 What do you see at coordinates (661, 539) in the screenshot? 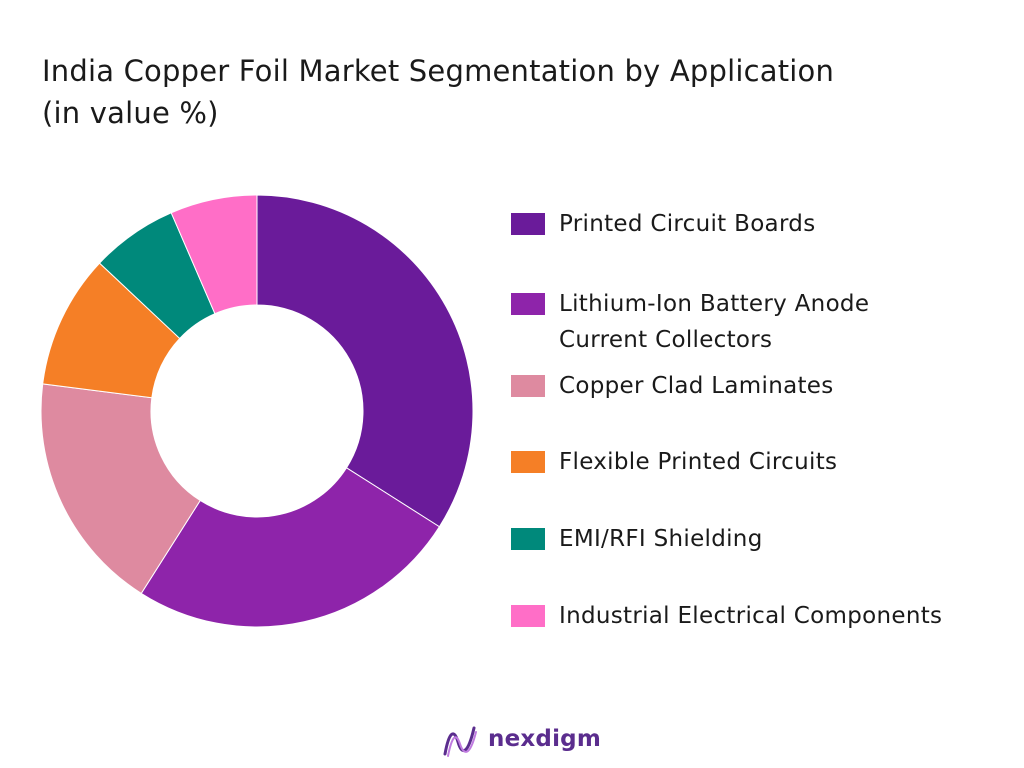
I see `legend-label-5: EMI/RFI Shielding` at bounding box center [661, 539].